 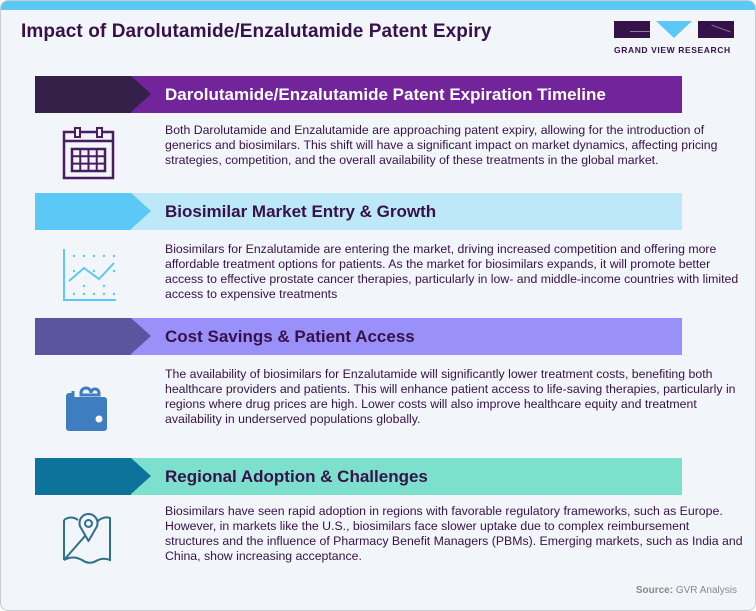 I want to click on section-header-biosimilar-entry: Biosimilar Market Entry & Growth, so click(x=358, y=211).